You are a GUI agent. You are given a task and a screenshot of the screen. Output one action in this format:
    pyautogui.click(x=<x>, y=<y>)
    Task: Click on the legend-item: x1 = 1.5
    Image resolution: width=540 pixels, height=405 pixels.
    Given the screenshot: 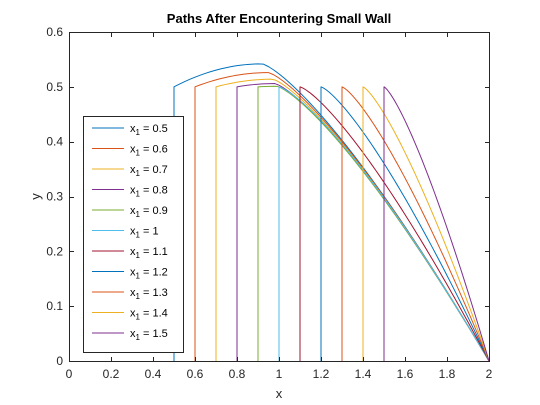 What is the action you would take?
    pyautogui.click(x=130, y=335)
    